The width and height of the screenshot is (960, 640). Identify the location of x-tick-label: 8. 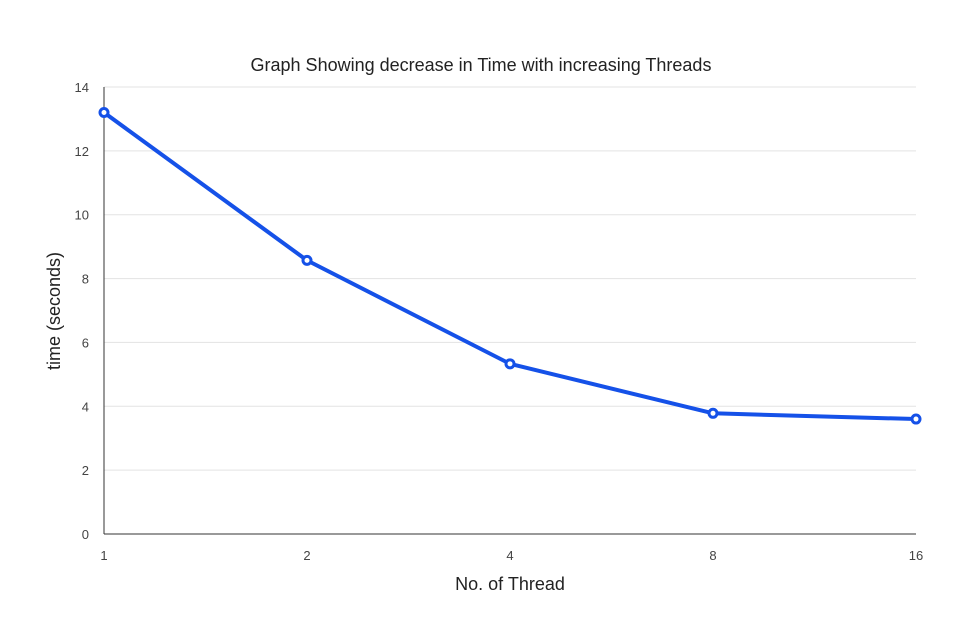
(712, 555).